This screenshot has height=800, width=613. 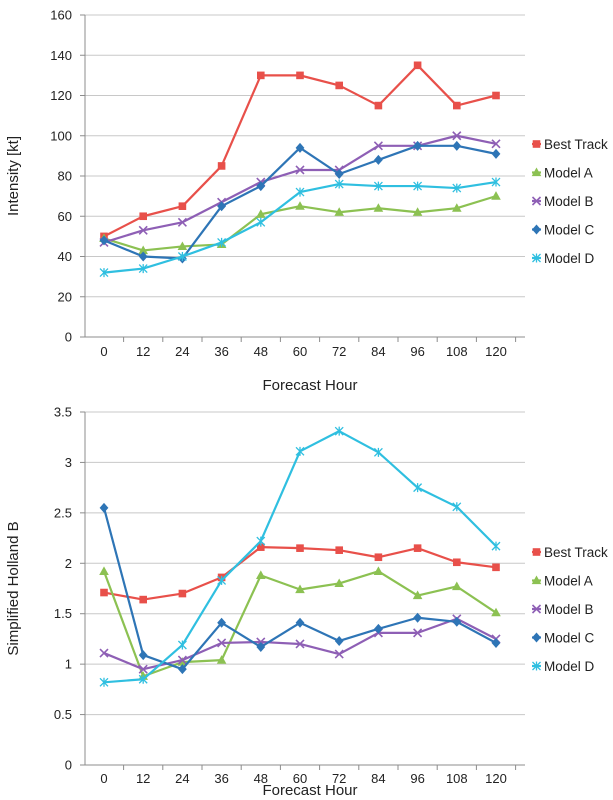 What do you see at coordinates (13, 588) in the screenshot?
I see `chart2-y-axis-title: Simplified Holland B` at bounding box center [13, 588].